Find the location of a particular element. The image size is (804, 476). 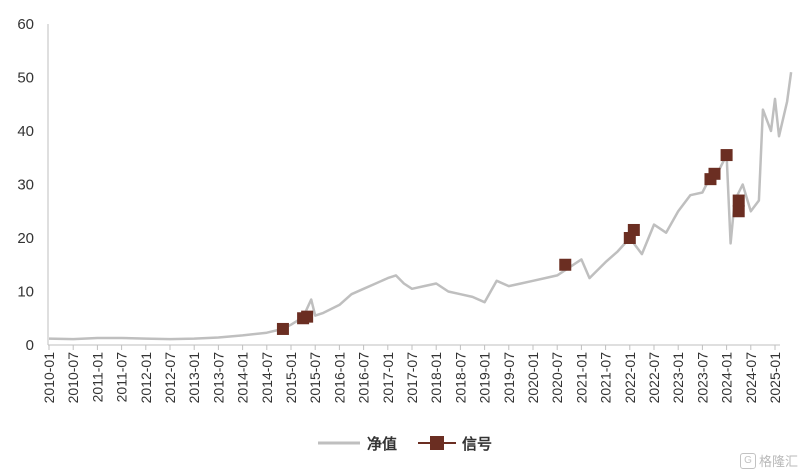

x-tick-label: 2023-07 is located at coordinates (702, 378).